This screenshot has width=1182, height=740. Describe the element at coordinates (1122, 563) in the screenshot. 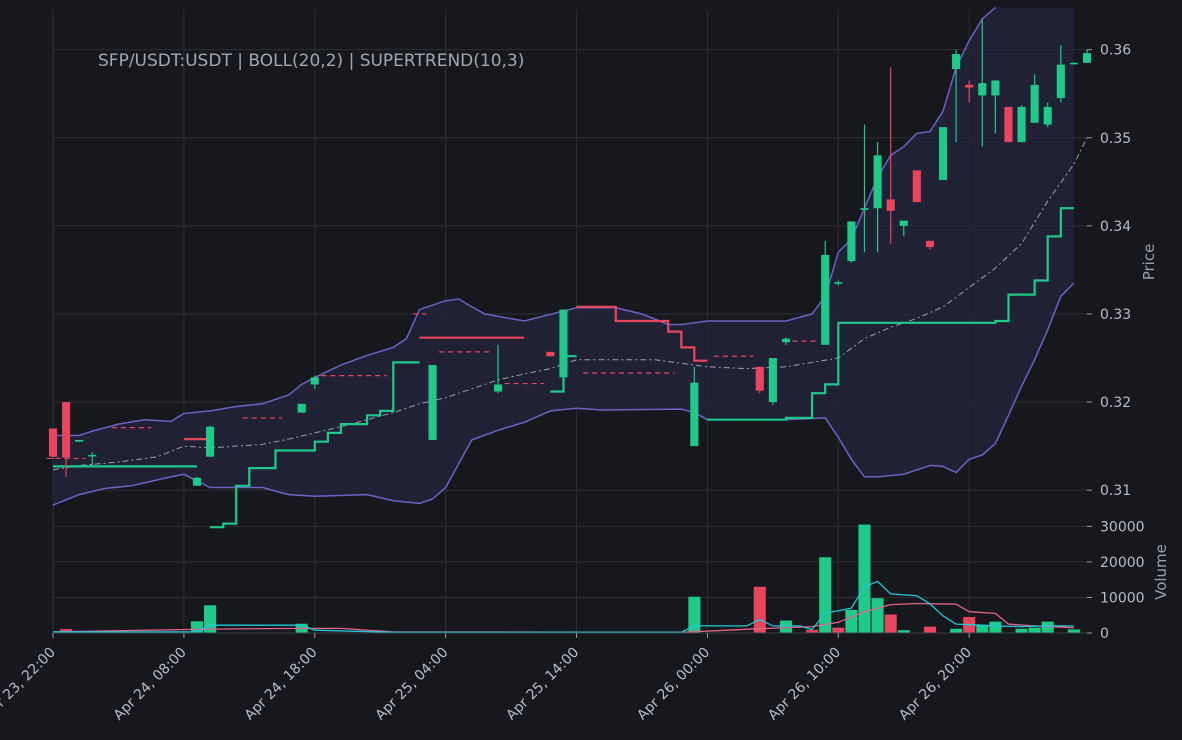

I see `volume-tick-label: 20000` at that location.